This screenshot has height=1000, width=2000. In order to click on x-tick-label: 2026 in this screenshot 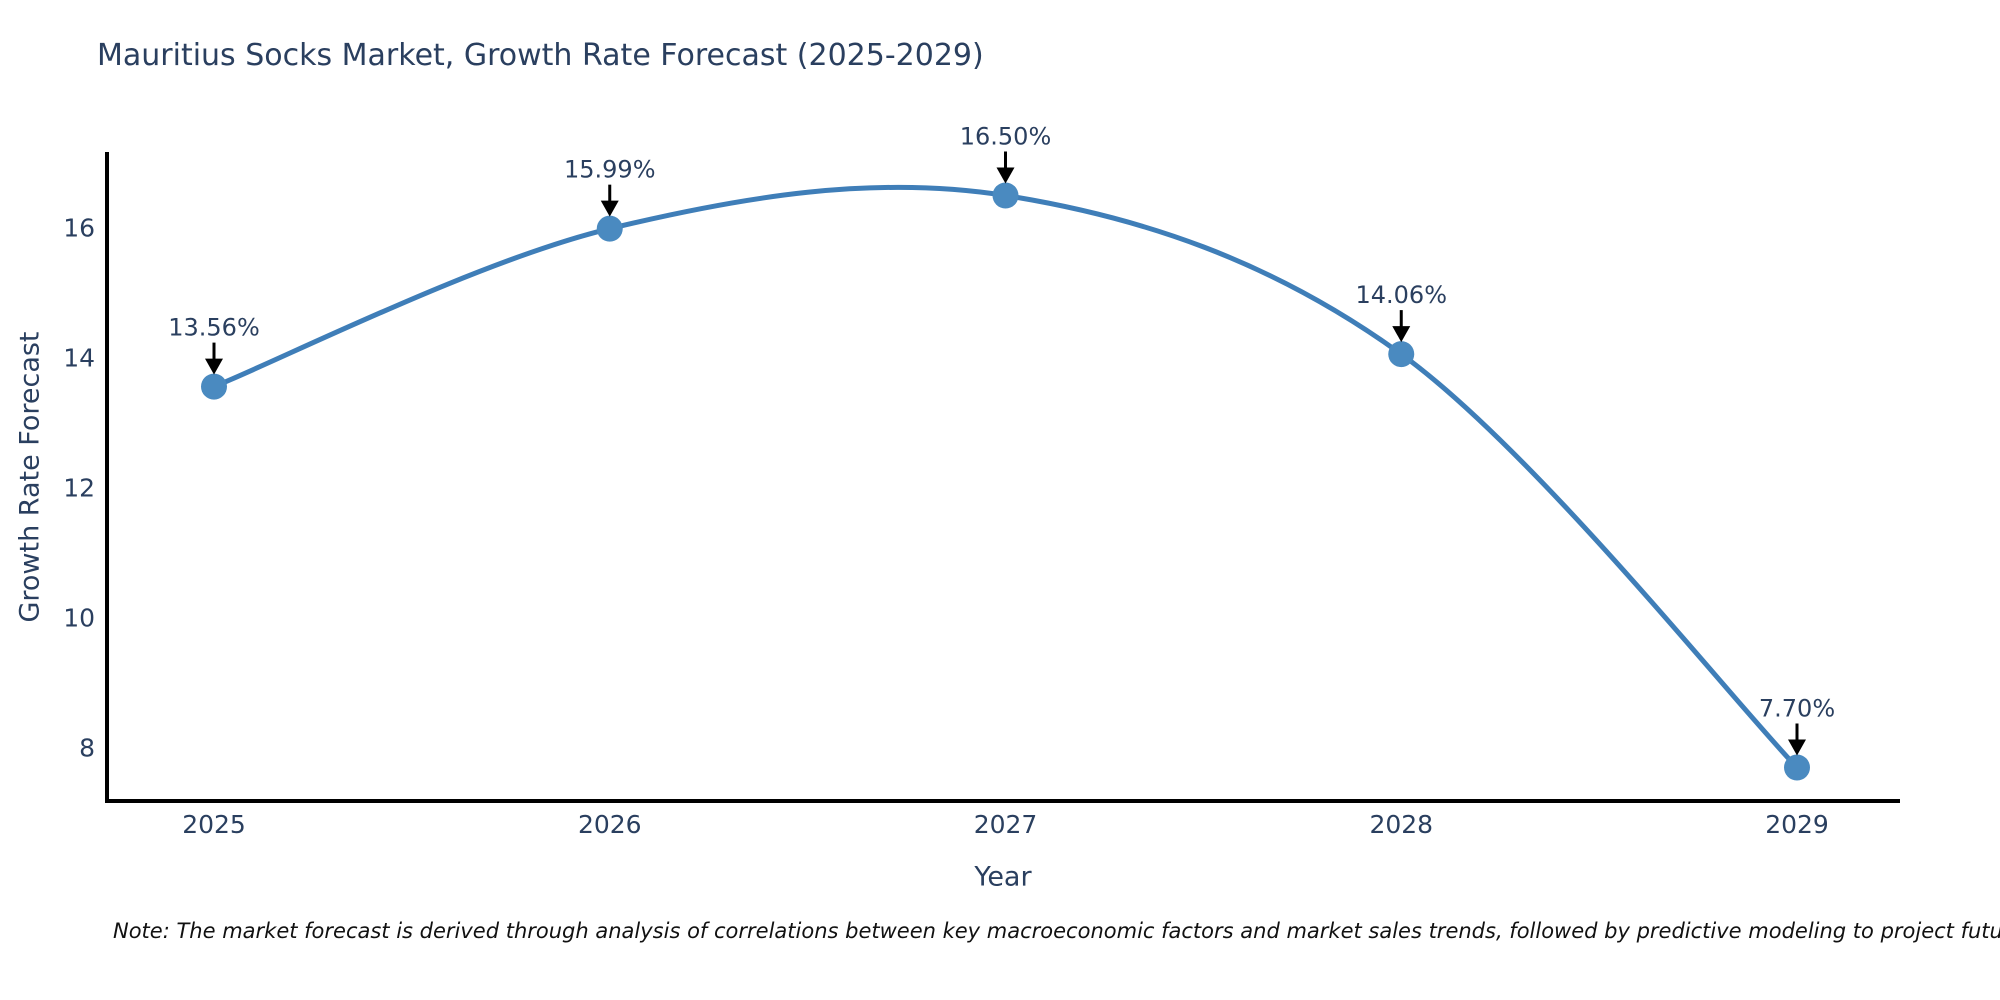, I will do `click(609, 824)`.